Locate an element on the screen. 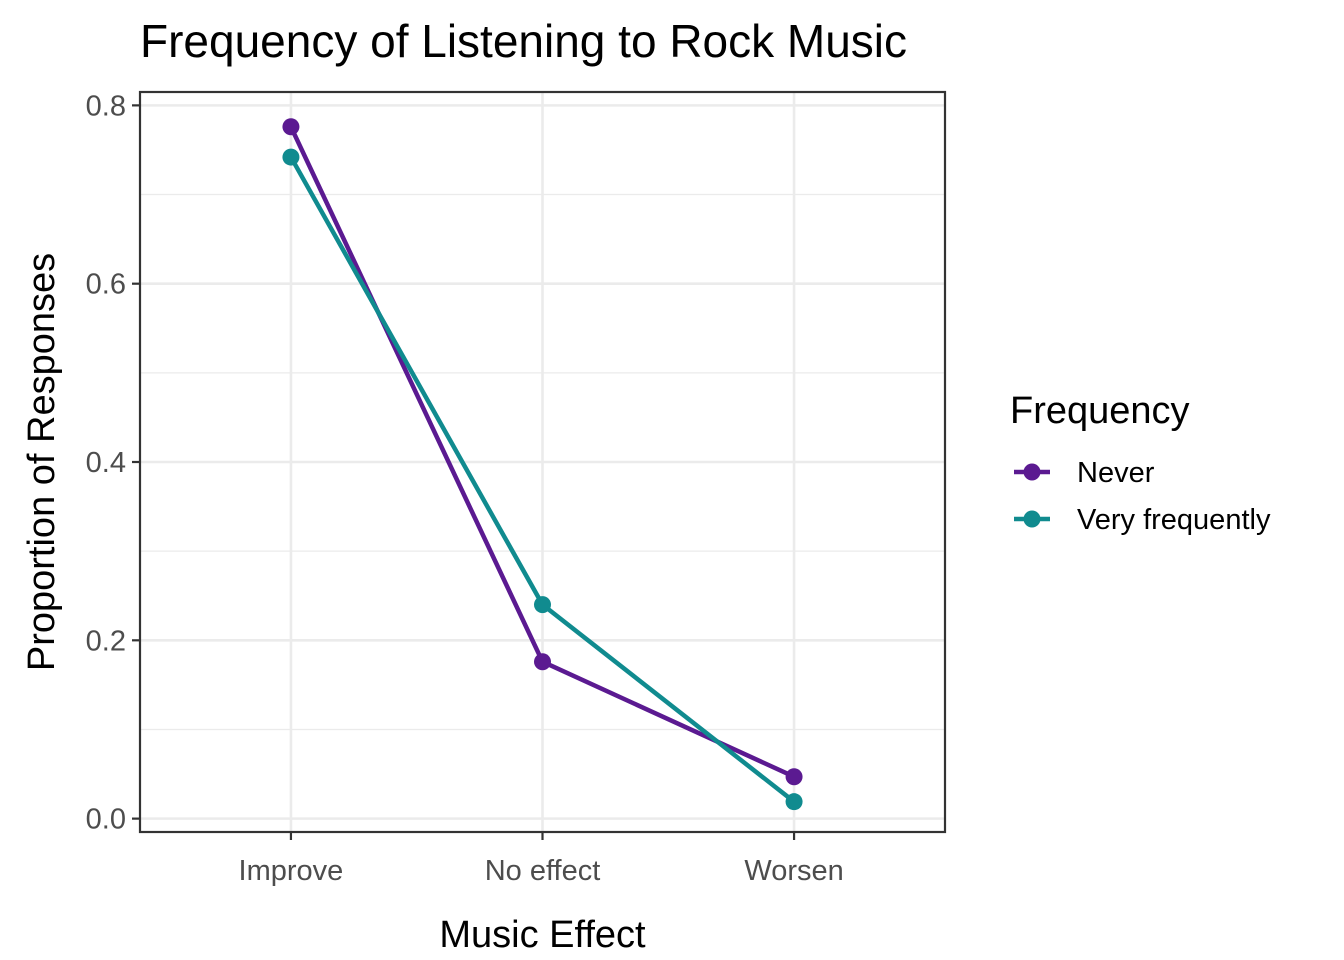  chart-title: Frequency of Listening to Rock Music is located at coordinates (524, 41).